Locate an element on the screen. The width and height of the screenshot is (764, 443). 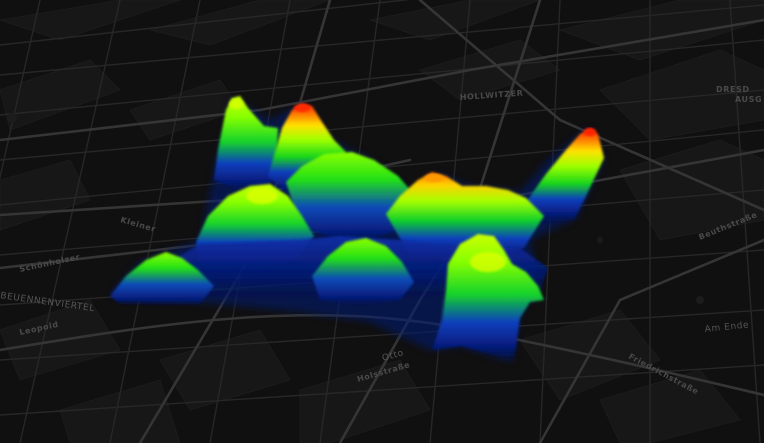
label-dresden: DRESD is located at coordinates (733, 89).